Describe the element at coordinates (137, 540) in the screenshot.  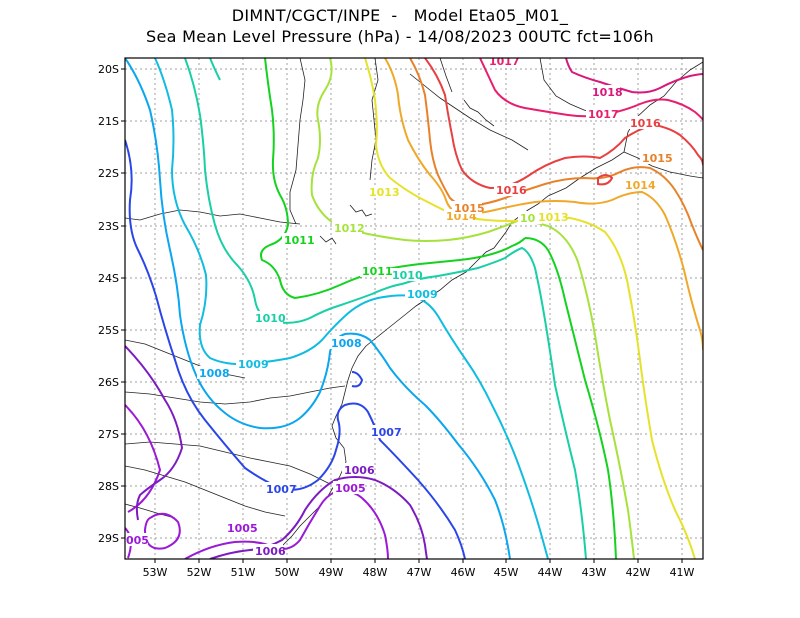
I see `label-1005-a: 005` at that location.